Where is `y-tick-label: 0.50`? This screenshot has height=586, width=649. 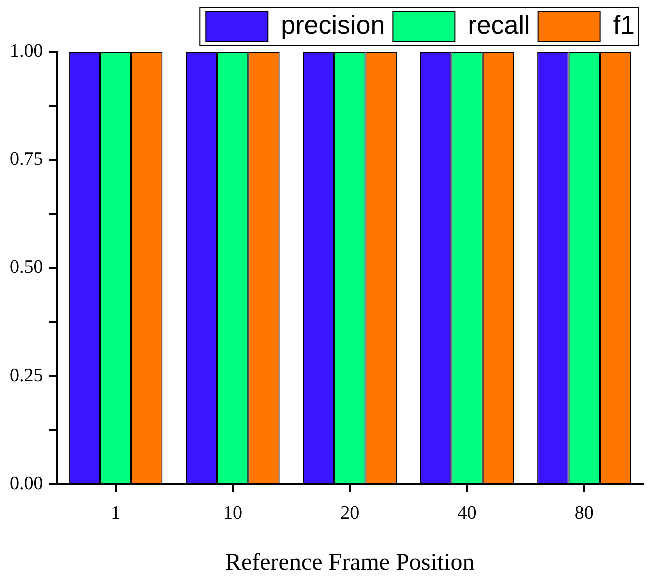 y-tick-label: 0.50 is located at coordinates (27, 267).